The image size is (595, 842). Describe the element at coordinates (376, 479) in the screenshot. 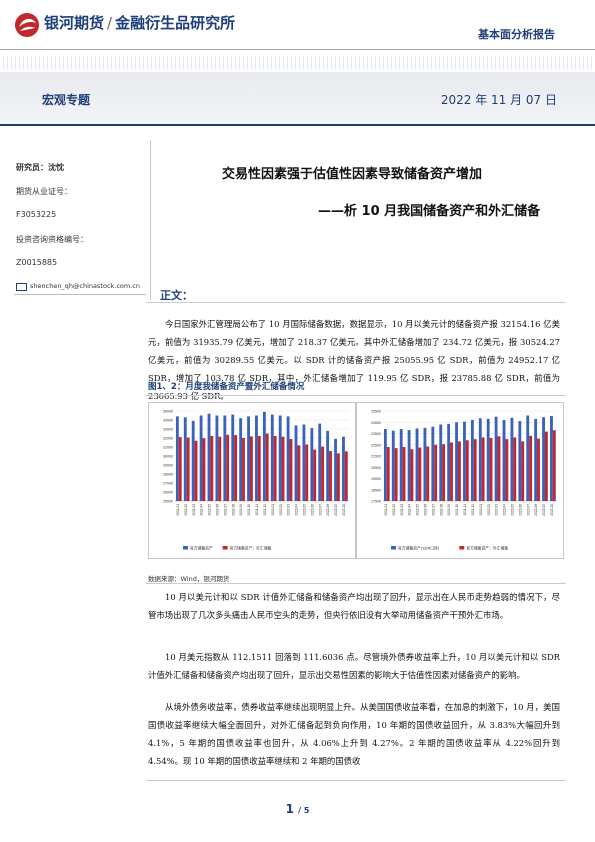

I see `y-tick-label: 19500` at that location.